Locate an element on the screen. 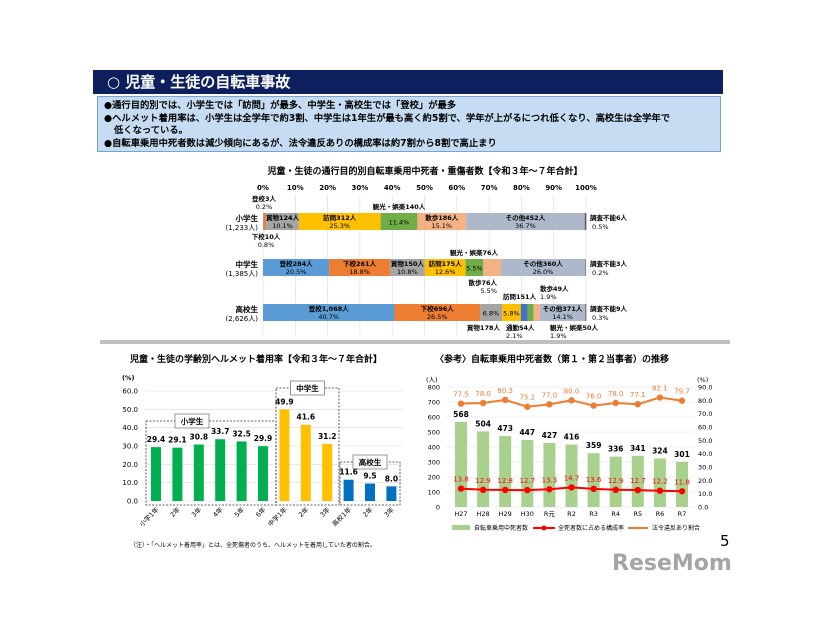 The width and height of the screenshot is (826, 620). segment-pct: 1.9% is located at coordinates (548, 297).